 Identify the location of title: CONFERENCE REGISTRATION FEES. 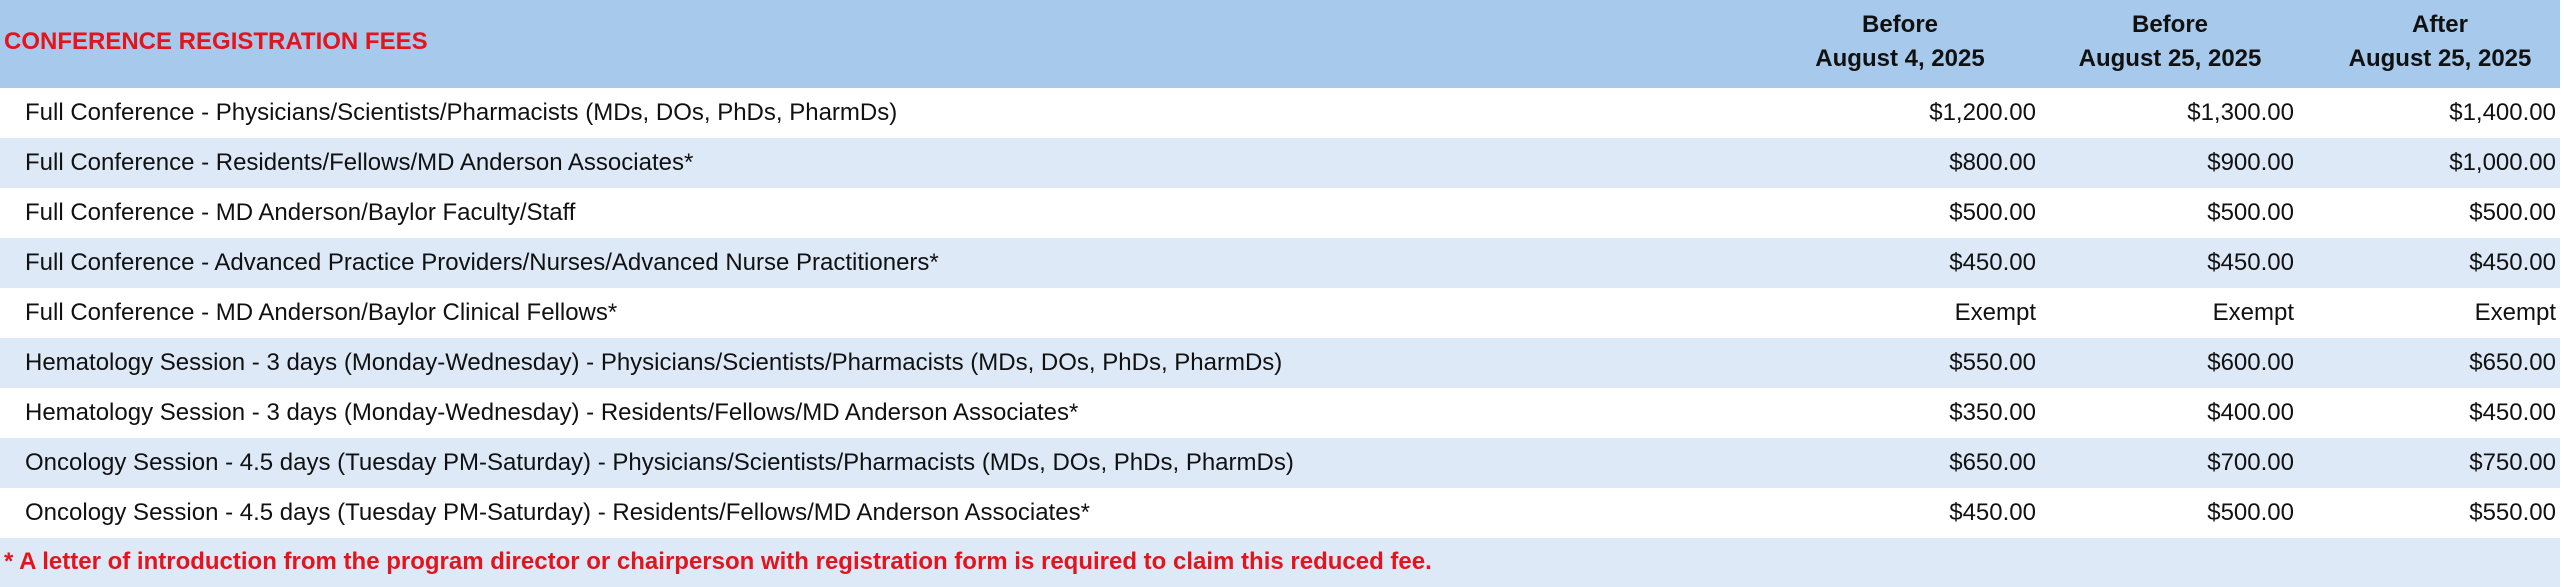
(216, 41).